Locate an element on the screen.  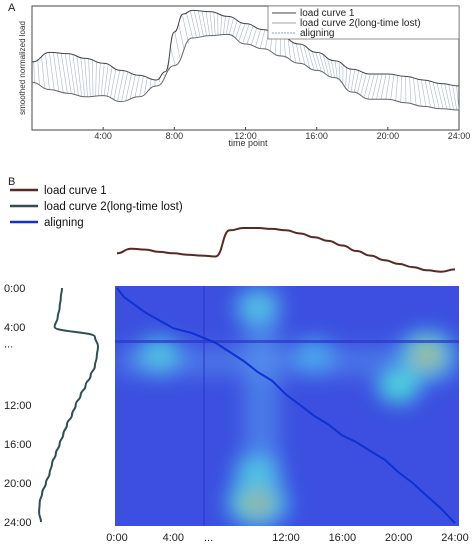
panel-a-legend-label-1: load curve 1 is located at coordinates (327, 13).